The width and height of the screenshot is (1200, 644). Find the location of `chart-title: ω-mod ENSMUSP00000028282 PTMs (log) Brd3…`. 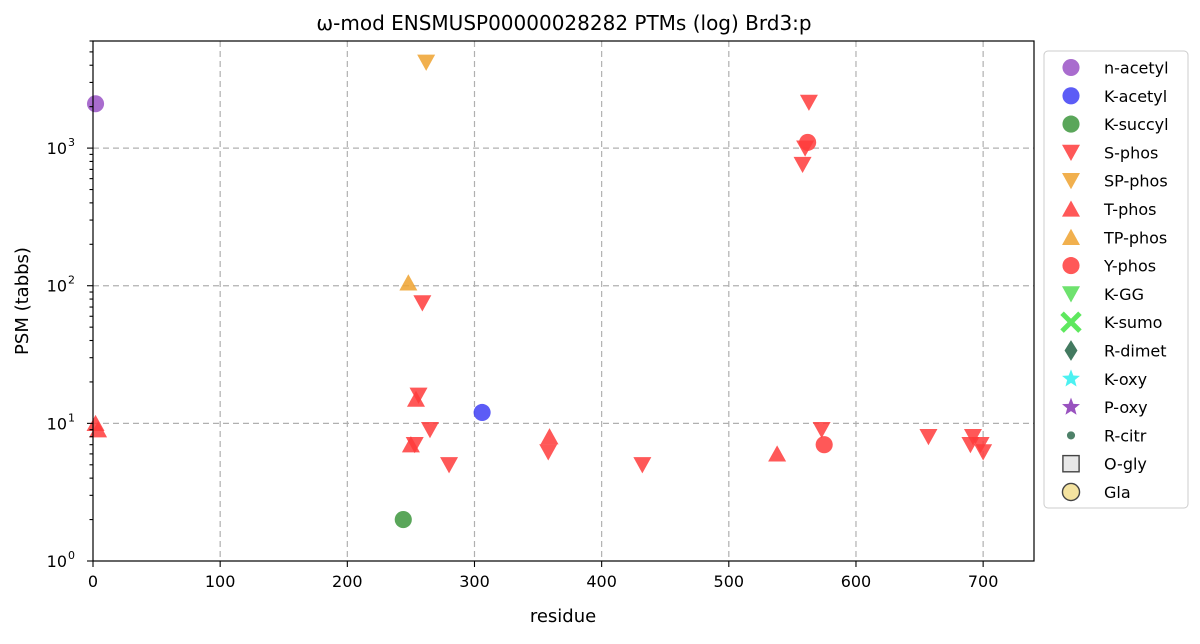

chart-title: ω-mod ENSMUSP00000028282 PTMs (log) Brd3… is located at coordinates (563, 23).